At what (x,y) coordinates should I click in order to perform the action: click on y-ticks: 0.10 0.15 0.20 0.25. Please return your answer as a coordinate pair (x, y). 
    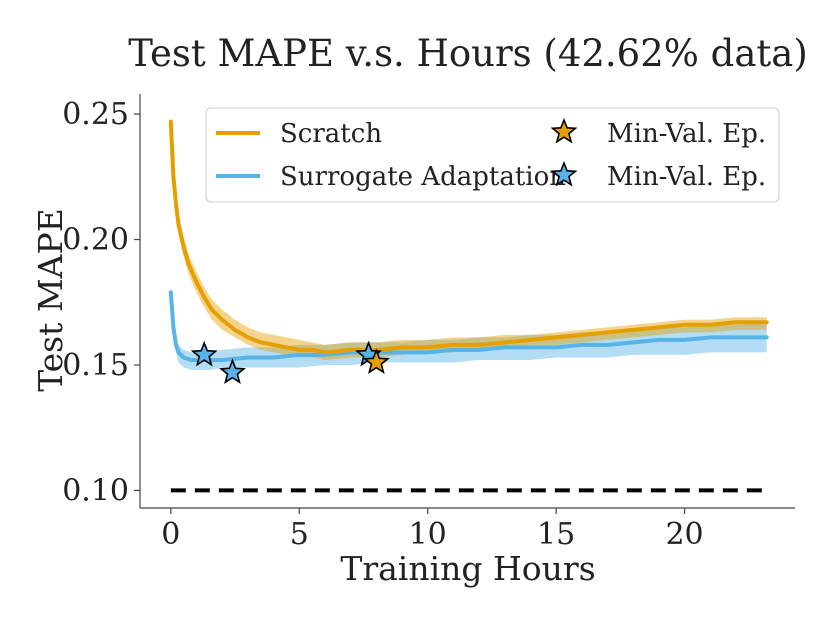
    Looking at the image, I should click on (101, 302).